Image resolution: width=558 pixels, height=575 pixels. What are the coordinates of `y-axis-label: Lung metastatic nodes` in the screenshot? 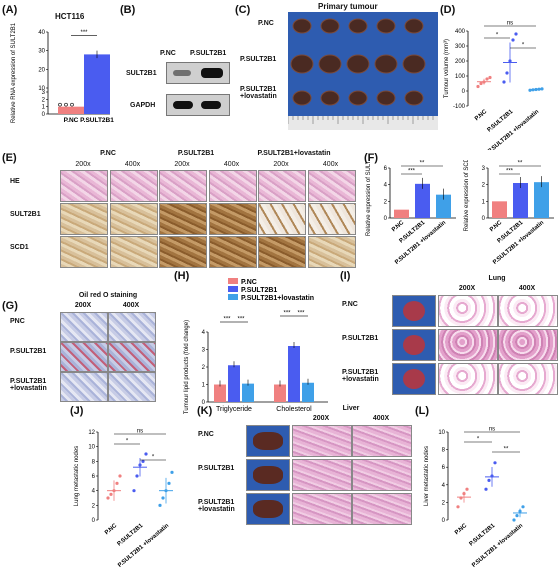 It's located at (77, 476).